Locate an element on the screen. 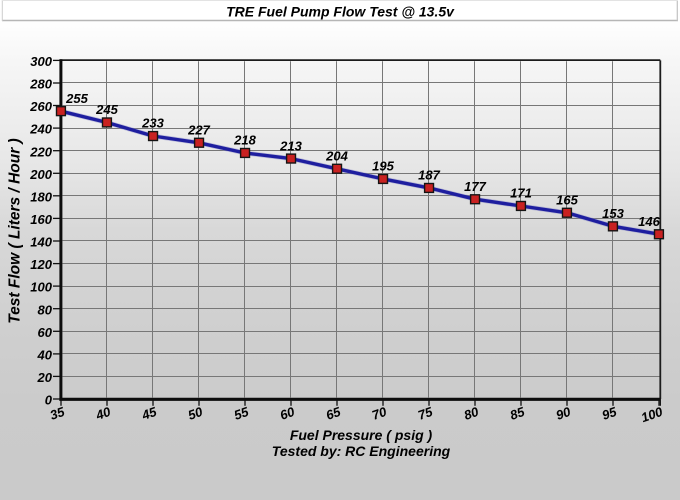  svg-text: 165 is located at coordinates (567, 200).